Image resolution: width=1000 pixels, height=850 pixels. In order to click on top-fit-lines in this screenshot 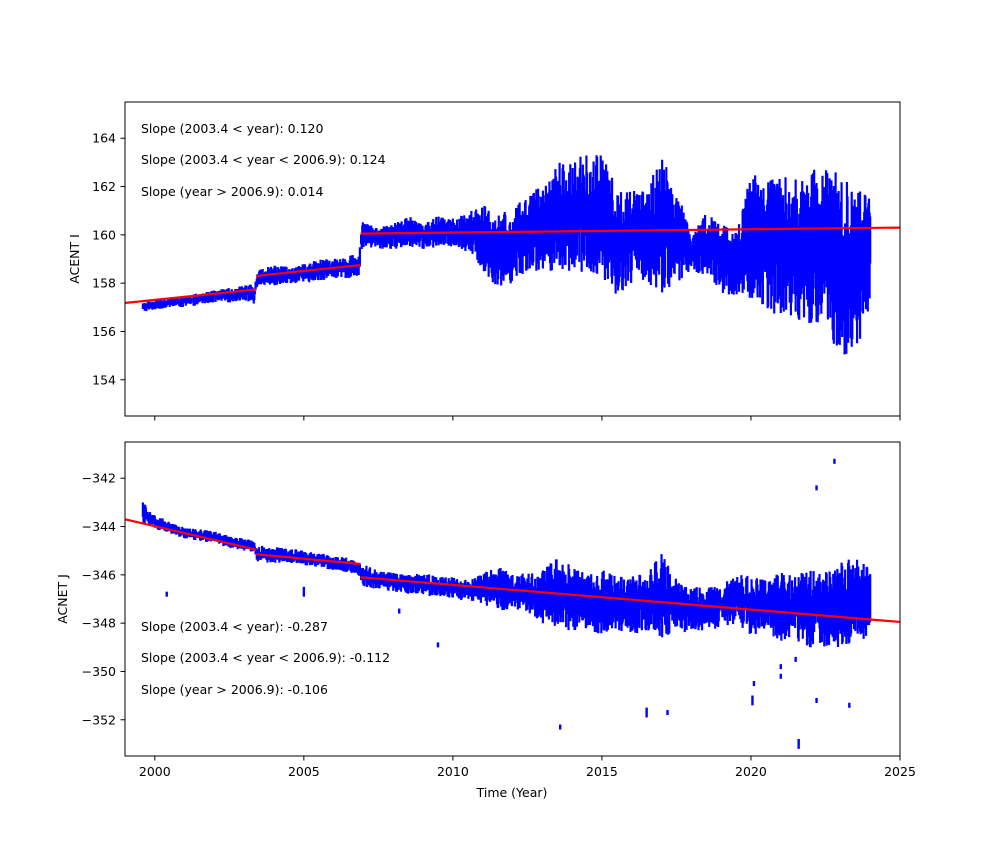, I will do `click(512, 265)`.